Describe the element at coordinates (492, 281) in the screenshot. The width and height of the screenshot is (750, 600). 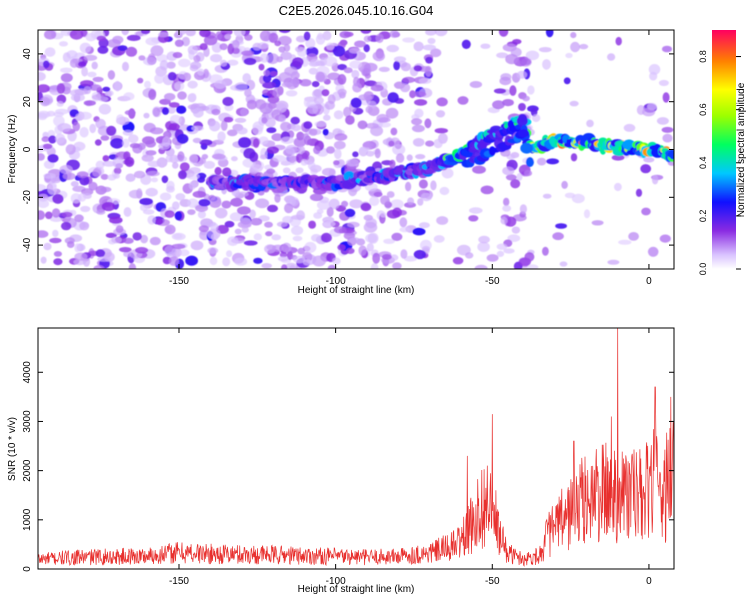
I see `x-tick-label: -50` at that location.